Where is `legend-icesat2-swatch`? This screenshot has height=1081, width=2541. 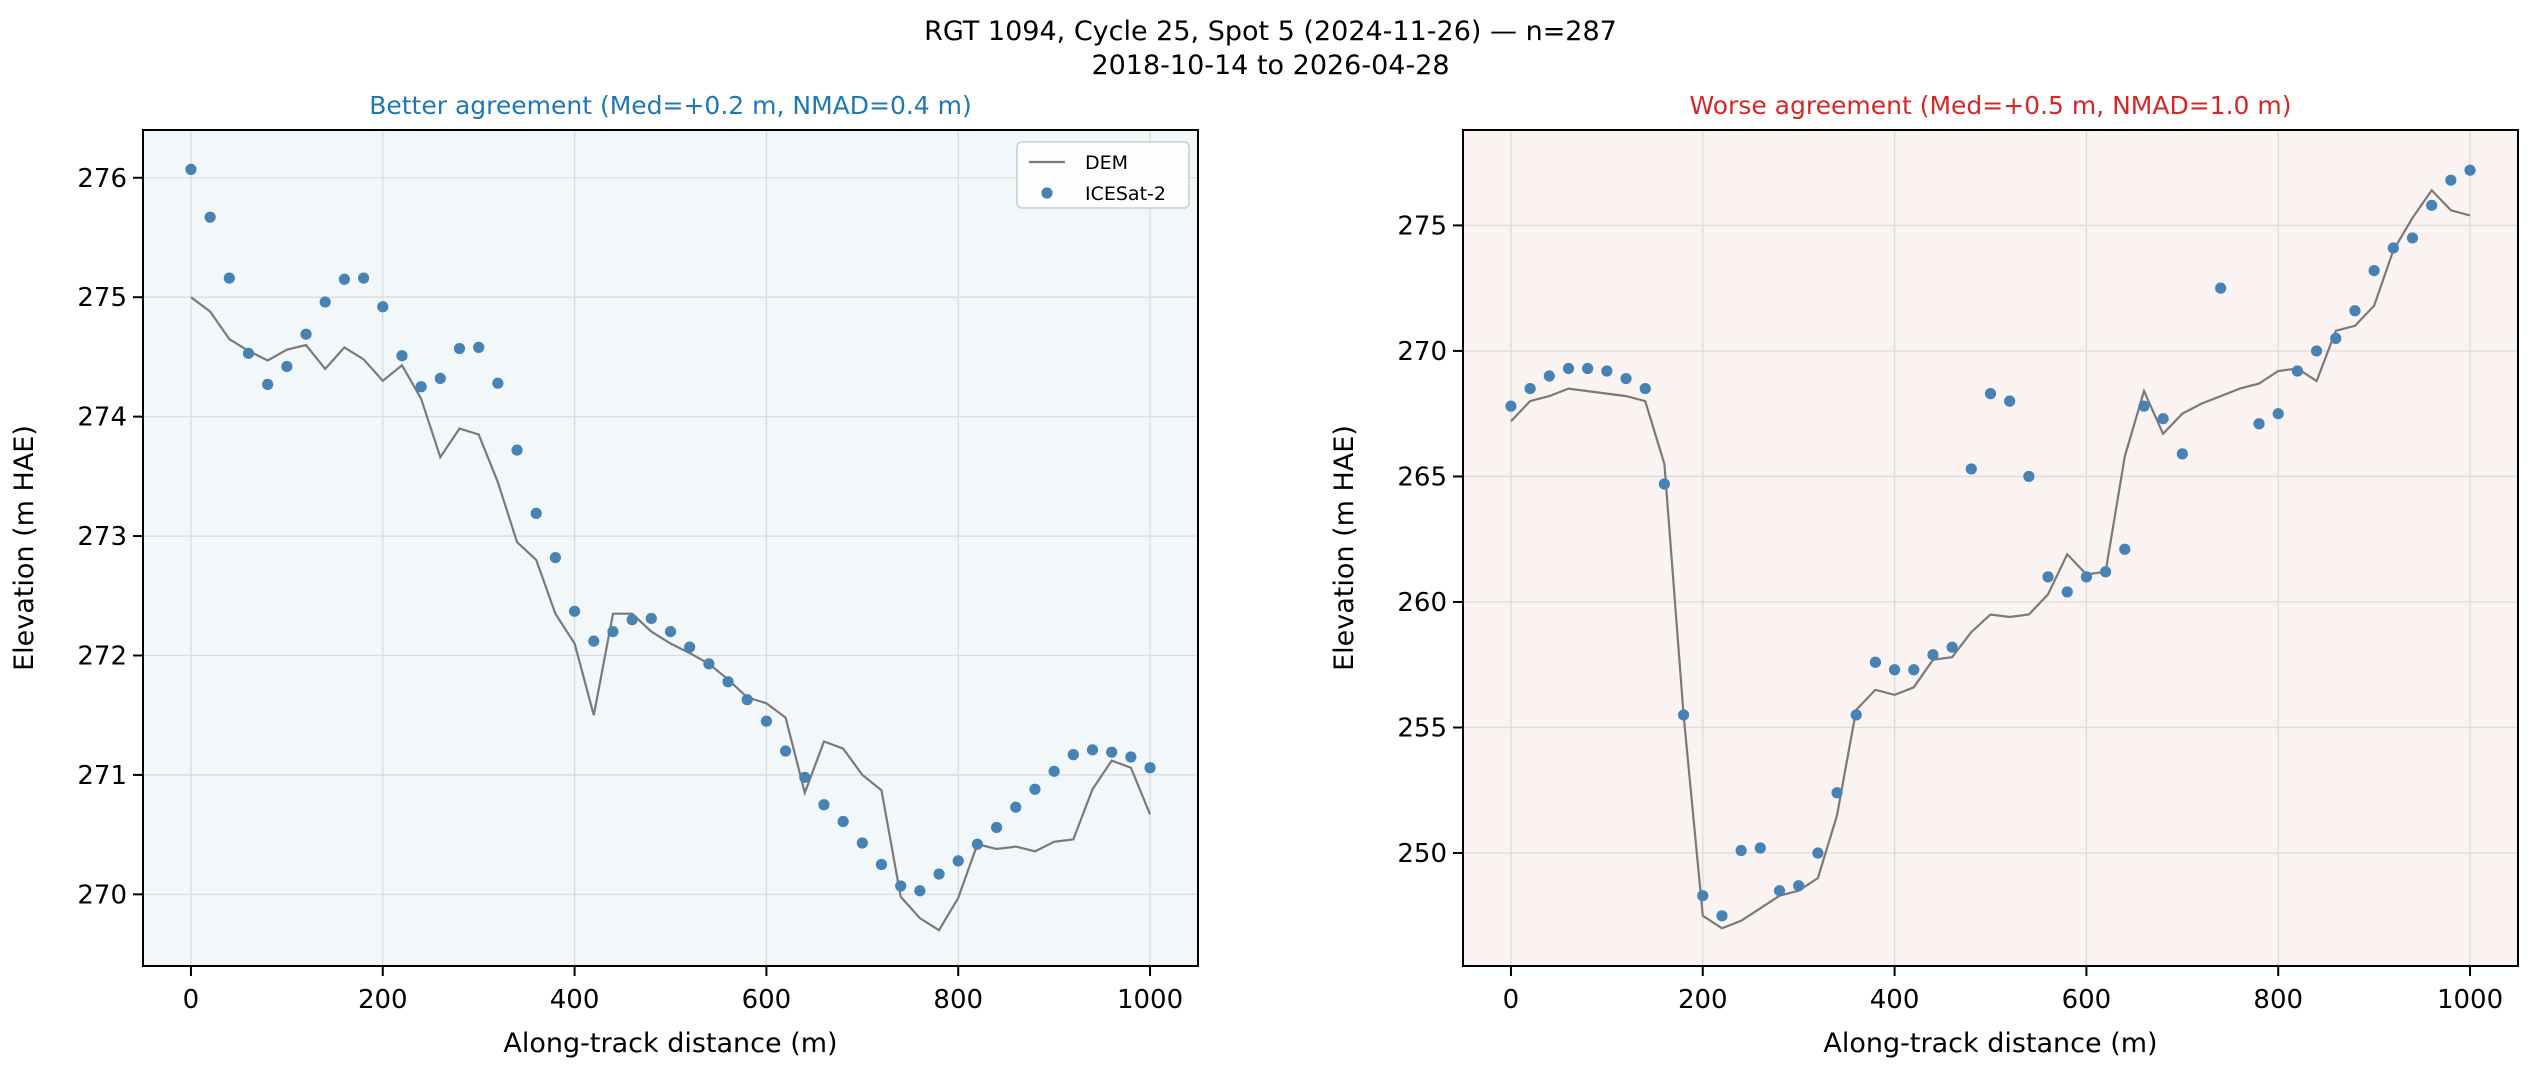
legend-icesat2-swatch is located at coordinates (1047, 193).